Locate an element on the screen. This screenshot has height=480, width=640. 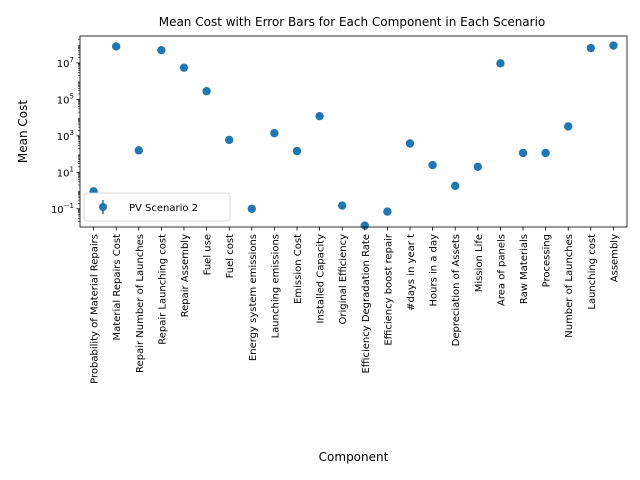
y-tick-label: 10⁷ is located at coordinates (65, 63).